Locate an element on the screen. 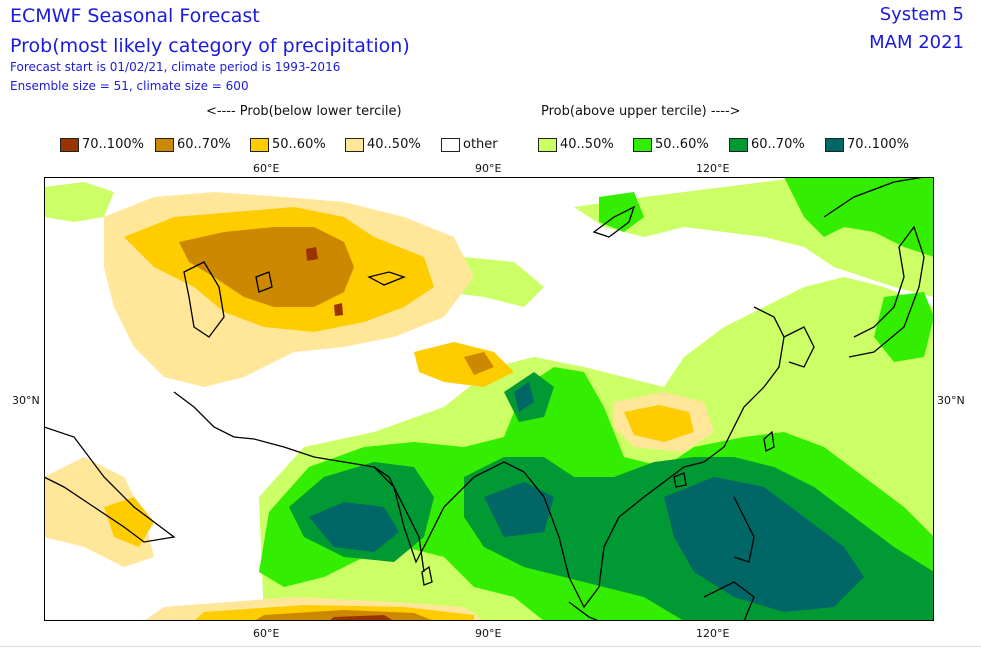 The image size is (981, 651). legend-item-below-60-70: 60..70% is located at coordinates (193, 144).